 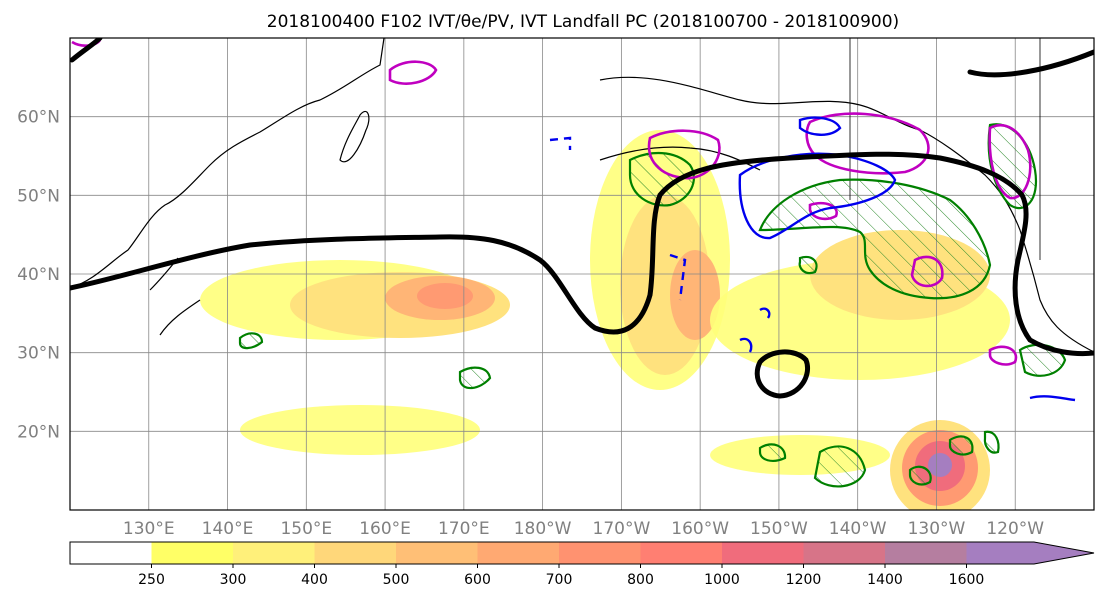 I want to click on lat-tick-label: 60°N, so click(x=38, y=118).